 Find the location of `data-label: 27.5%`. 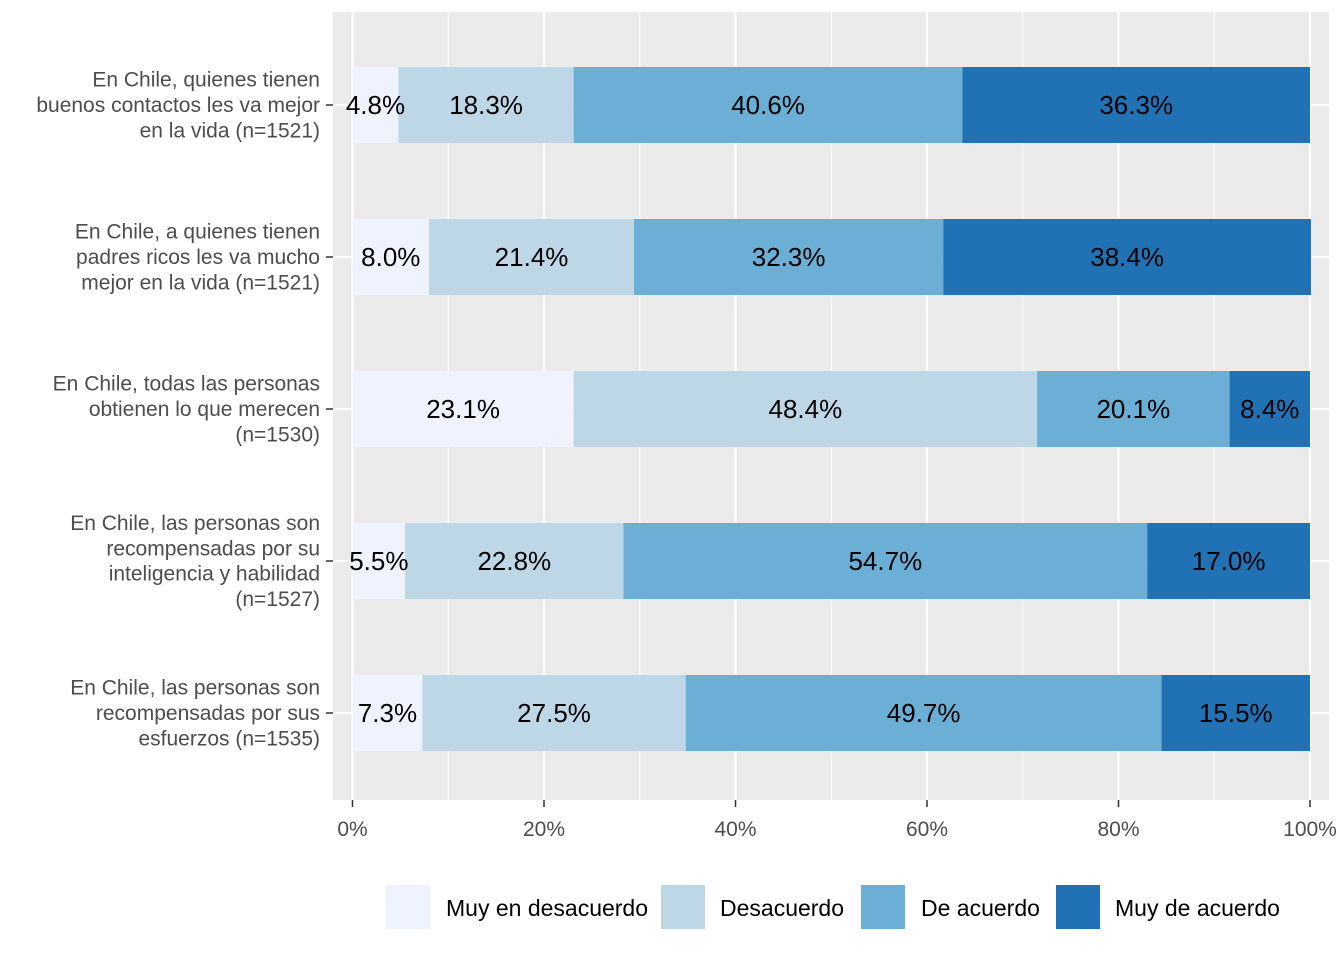

data-label: 27.5% is located at coordinates (554, 713).